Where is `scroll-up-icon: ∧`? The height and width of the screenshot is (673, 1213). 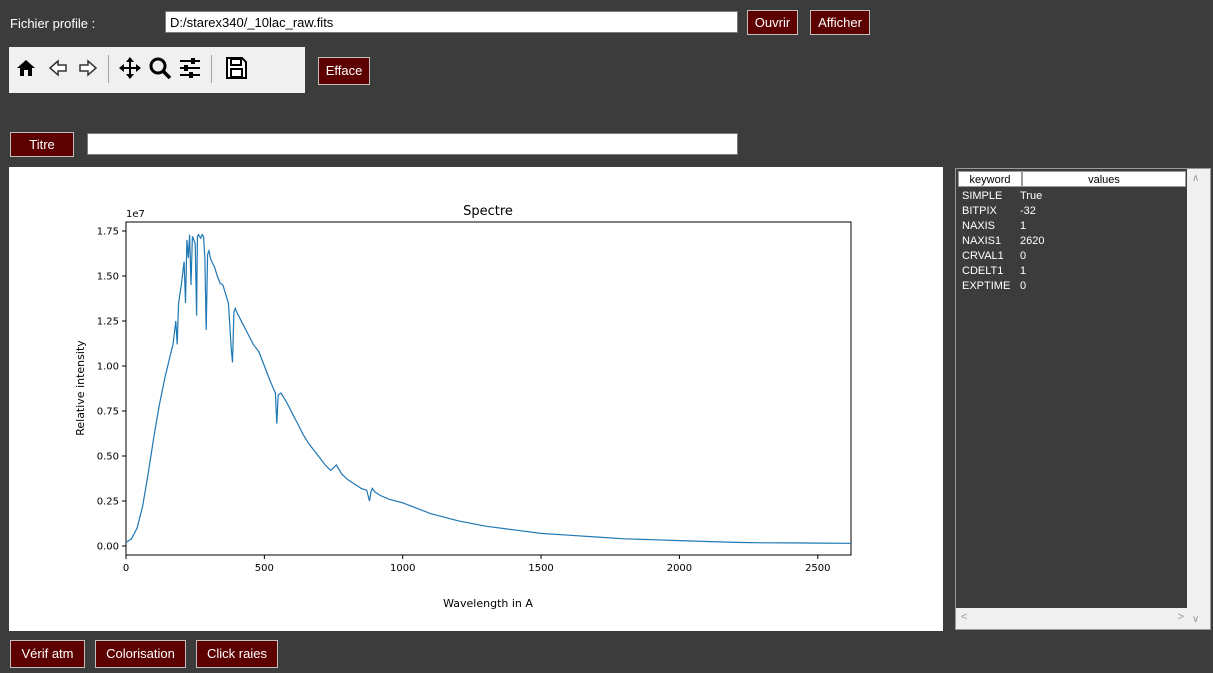 scroll-up-icon: ∧ is located at coordinates (1196, 178).